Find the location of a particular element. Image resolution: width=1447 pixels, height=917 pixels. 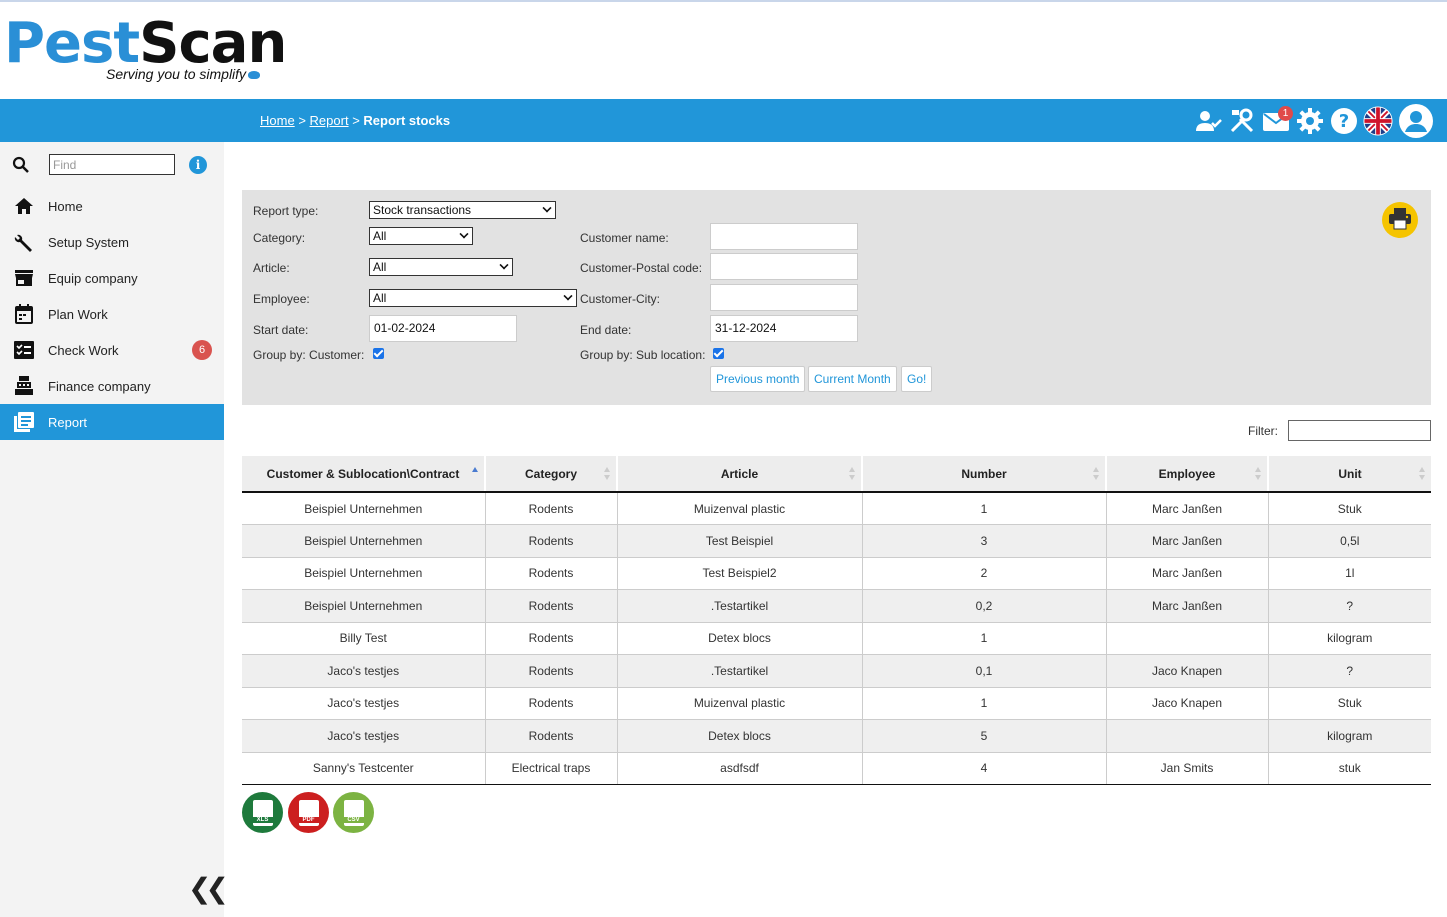

users-icon is located at coordinates (1208, 121).